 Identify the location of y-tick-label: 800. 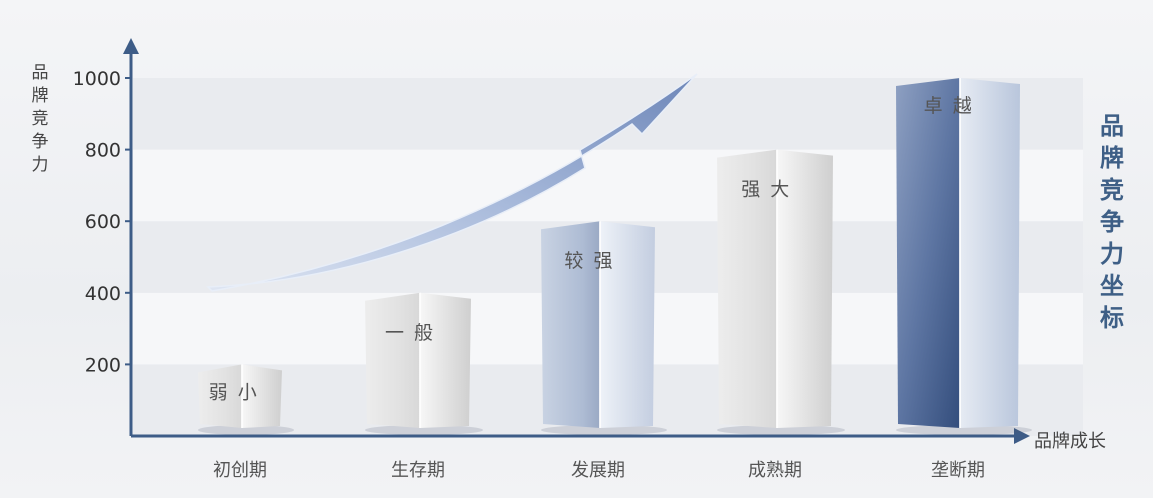
(103, 151).